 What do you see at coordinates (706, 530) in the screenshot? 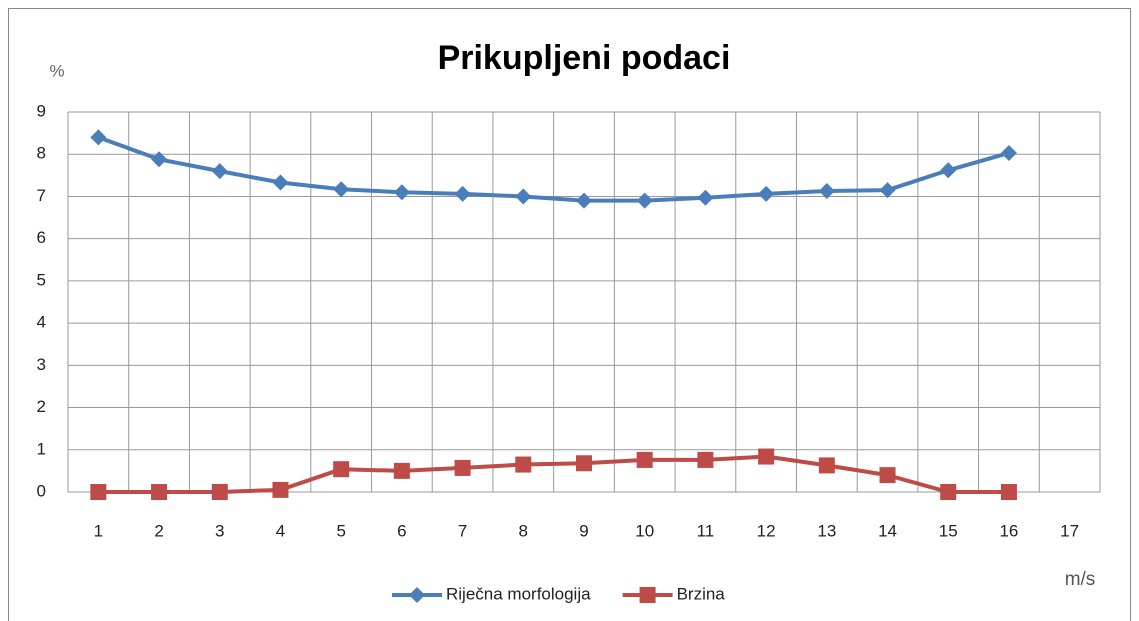
I see `x-tick-label: 11` at bounding box center [706, 530].